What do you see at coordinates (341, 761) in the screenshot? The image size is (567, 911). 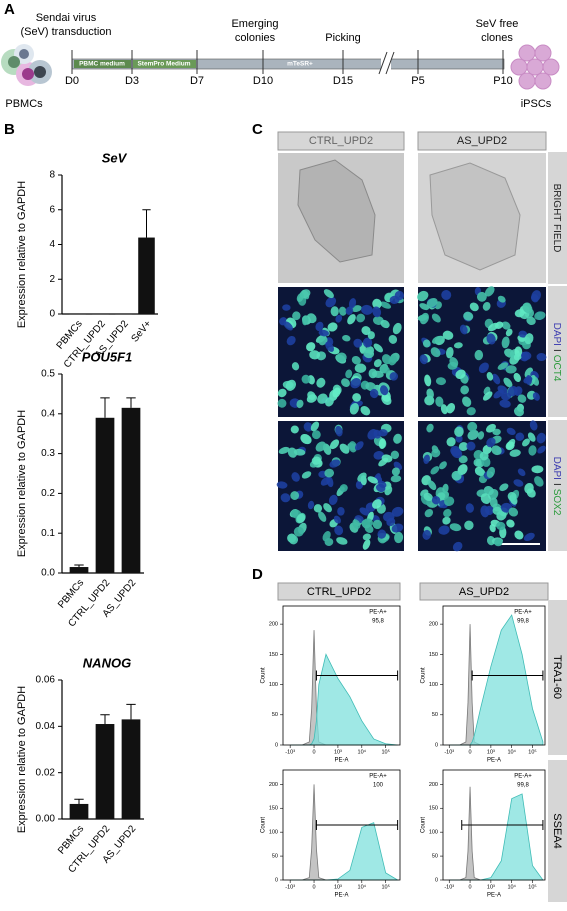 I see `x-axis-label: PE-A` at bounding box center [341, 761].